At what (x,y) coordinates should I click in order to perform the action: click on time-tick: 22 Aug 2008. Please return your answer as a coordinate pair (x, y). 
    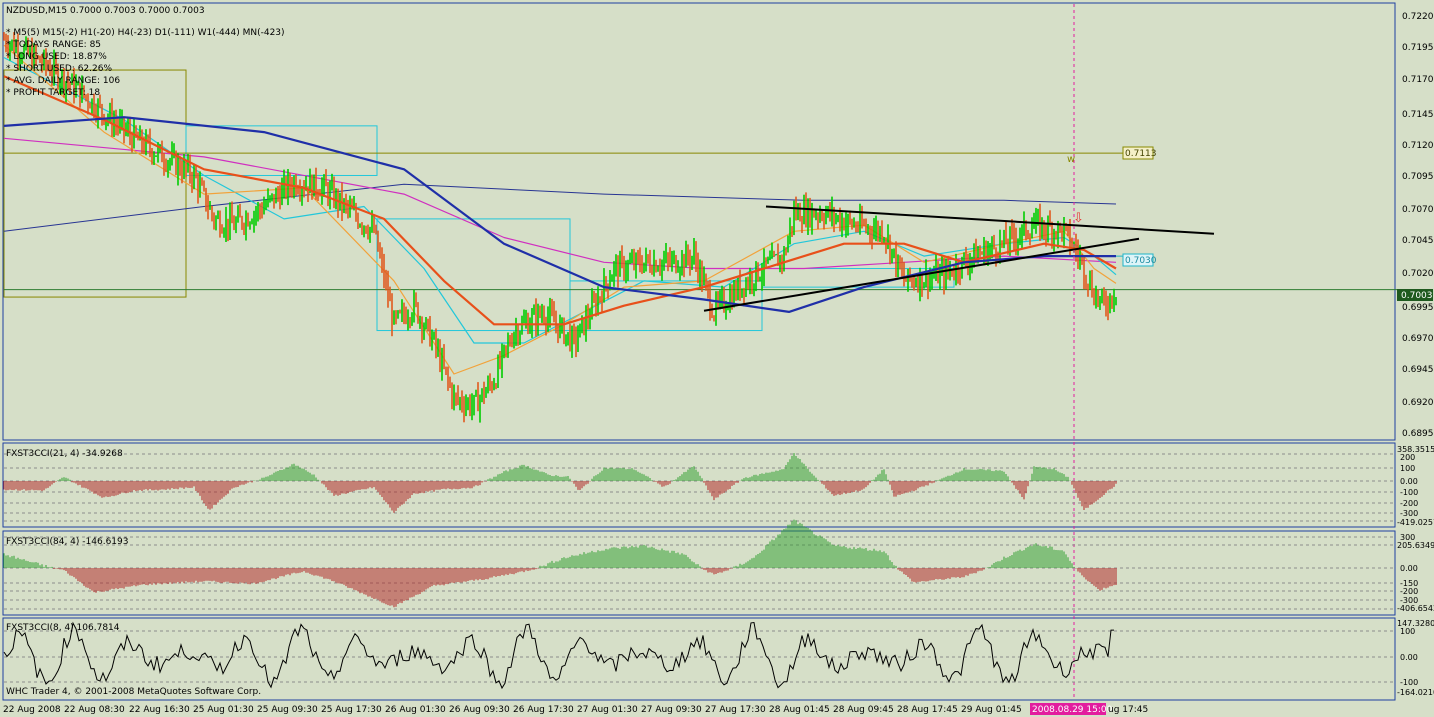
    Looking at the image, I should click on (32, 710).